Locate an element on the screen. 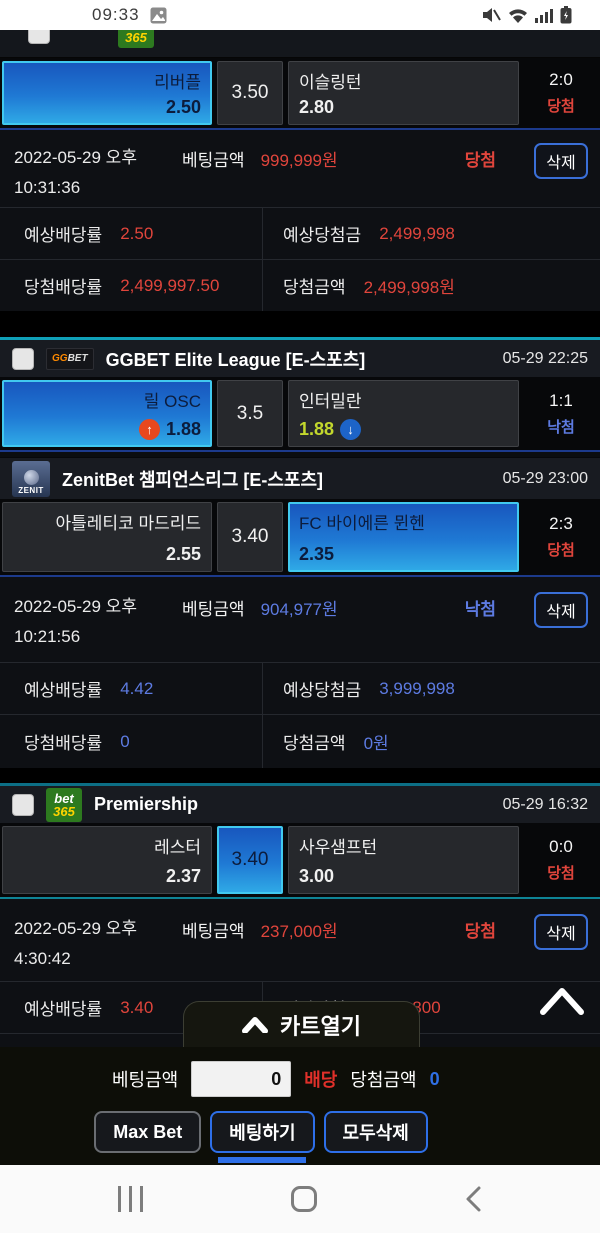 The image size is (600, 1233). team-name: 아틀레티코 마드리드 is located at coordinates (128, 523).